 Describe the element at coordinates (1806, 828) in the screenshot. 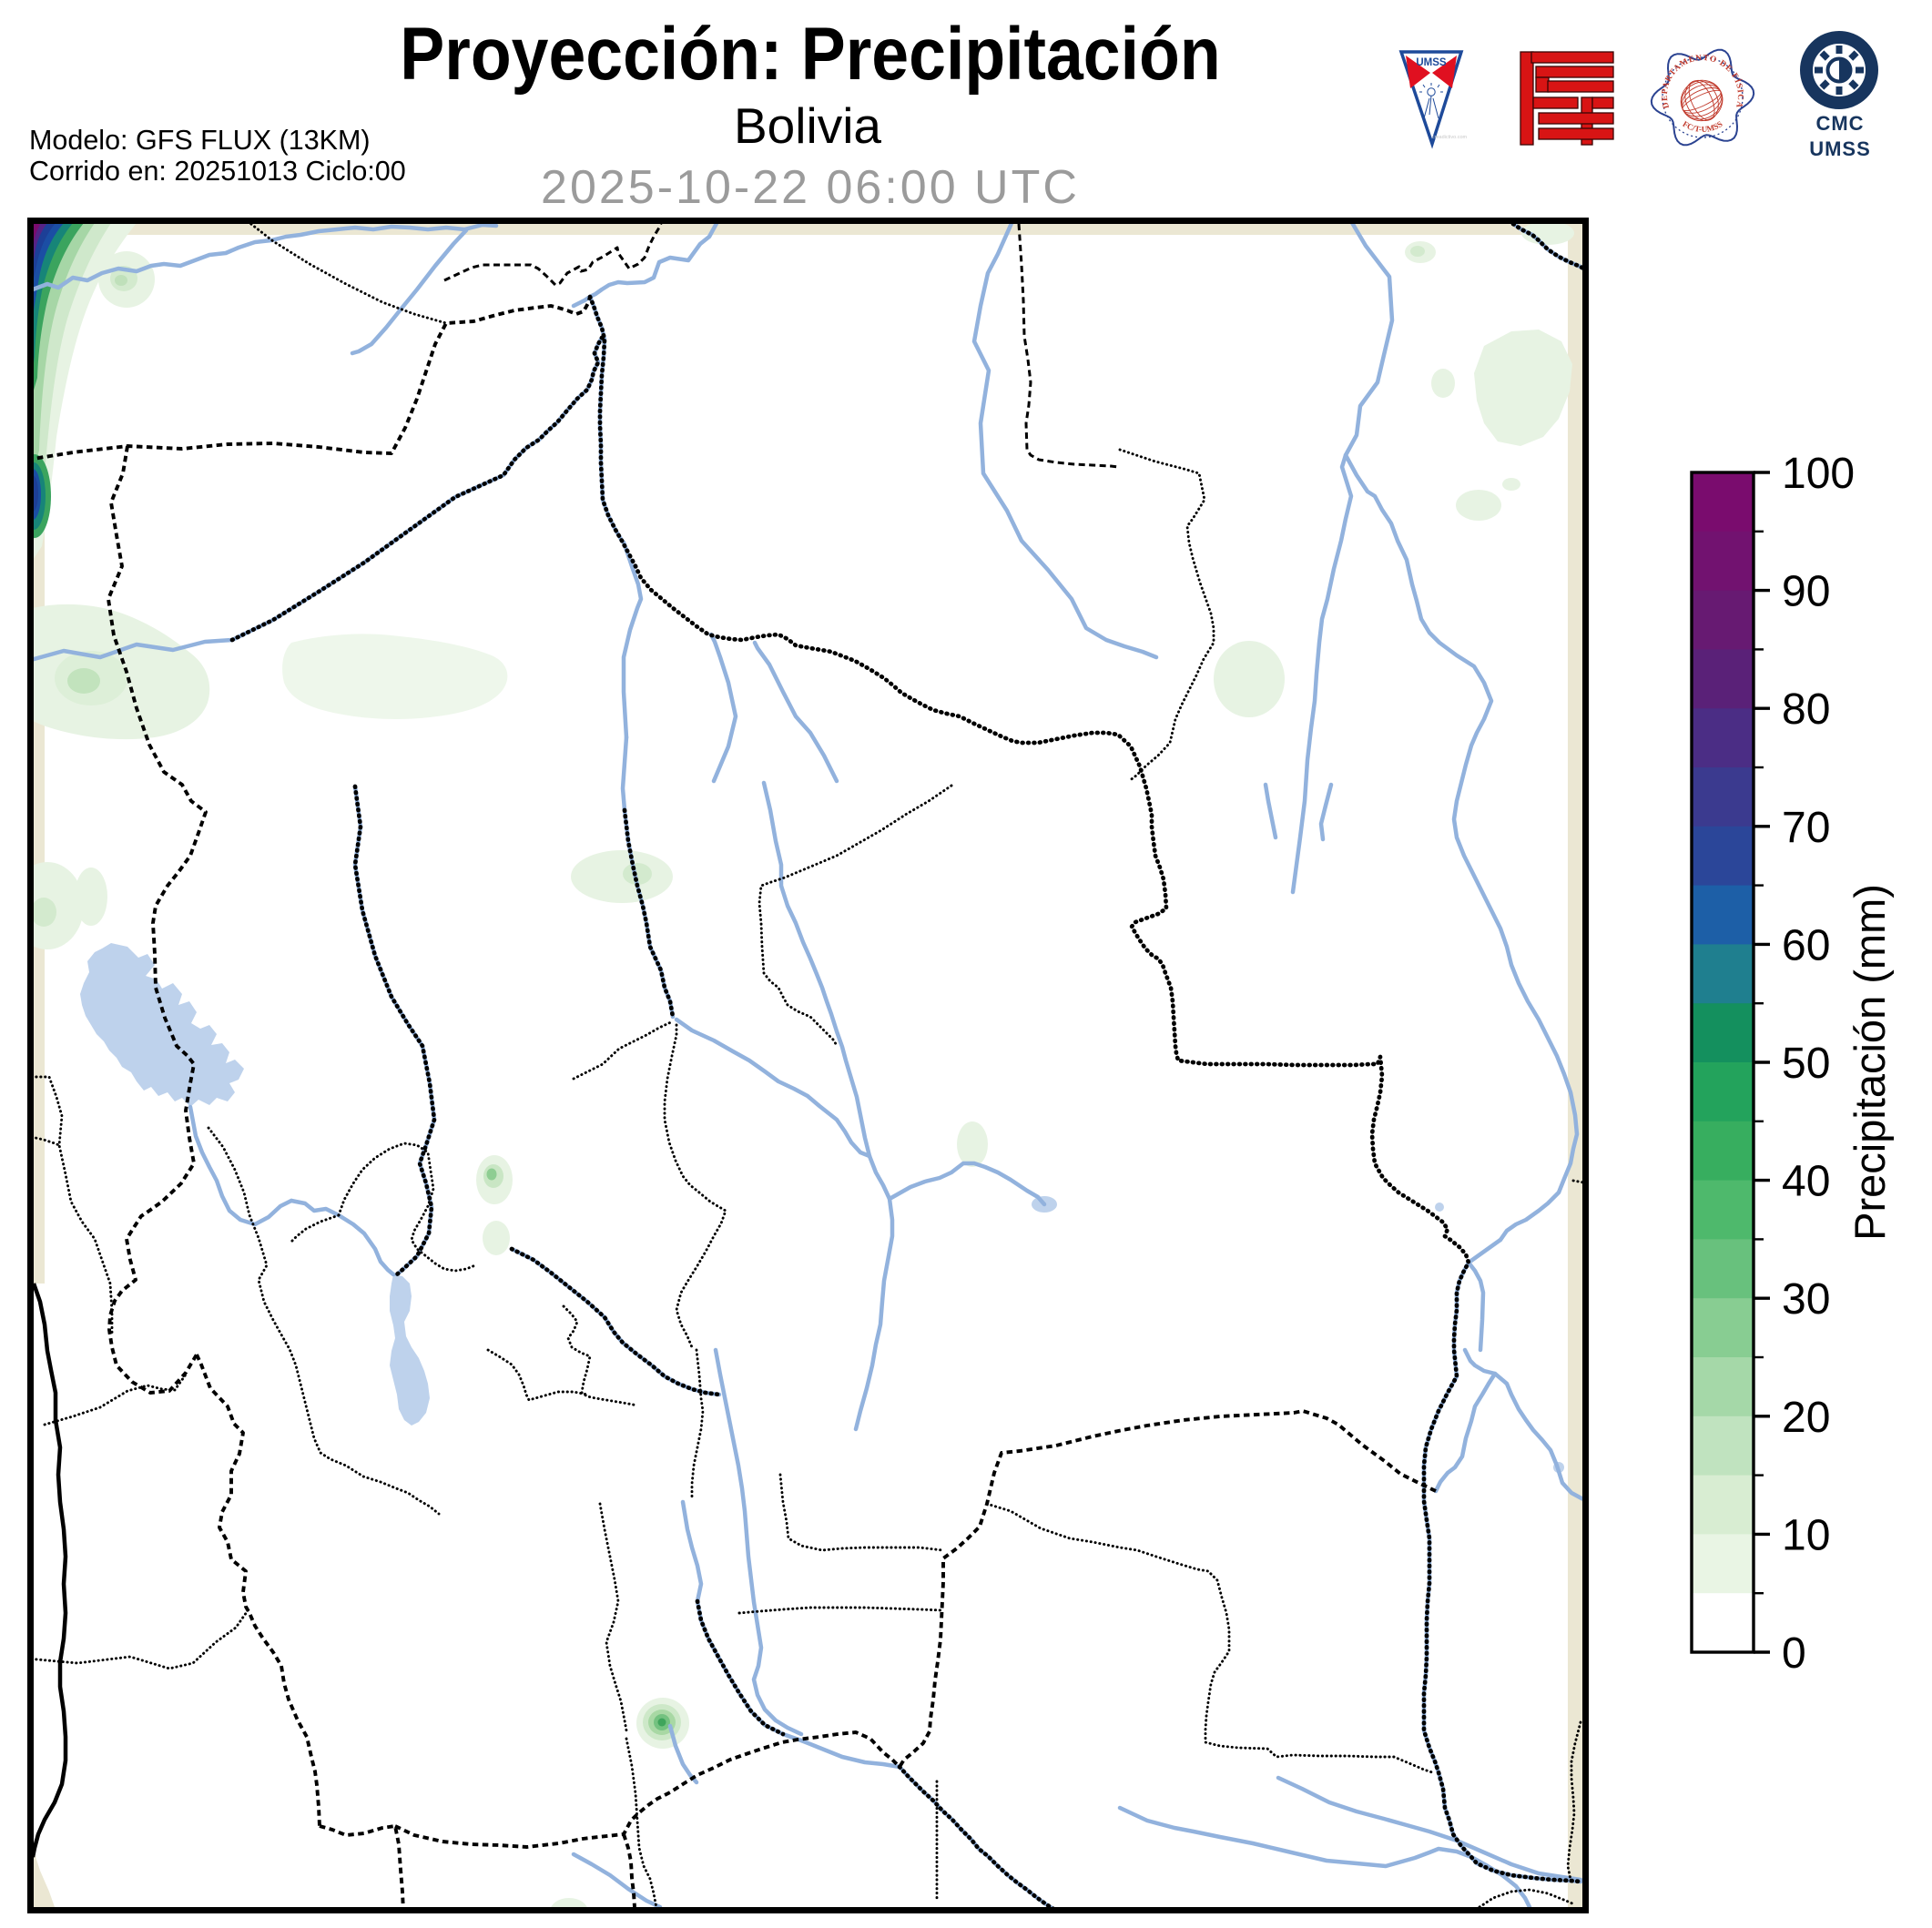

I see `svg-text: 70` at that location.